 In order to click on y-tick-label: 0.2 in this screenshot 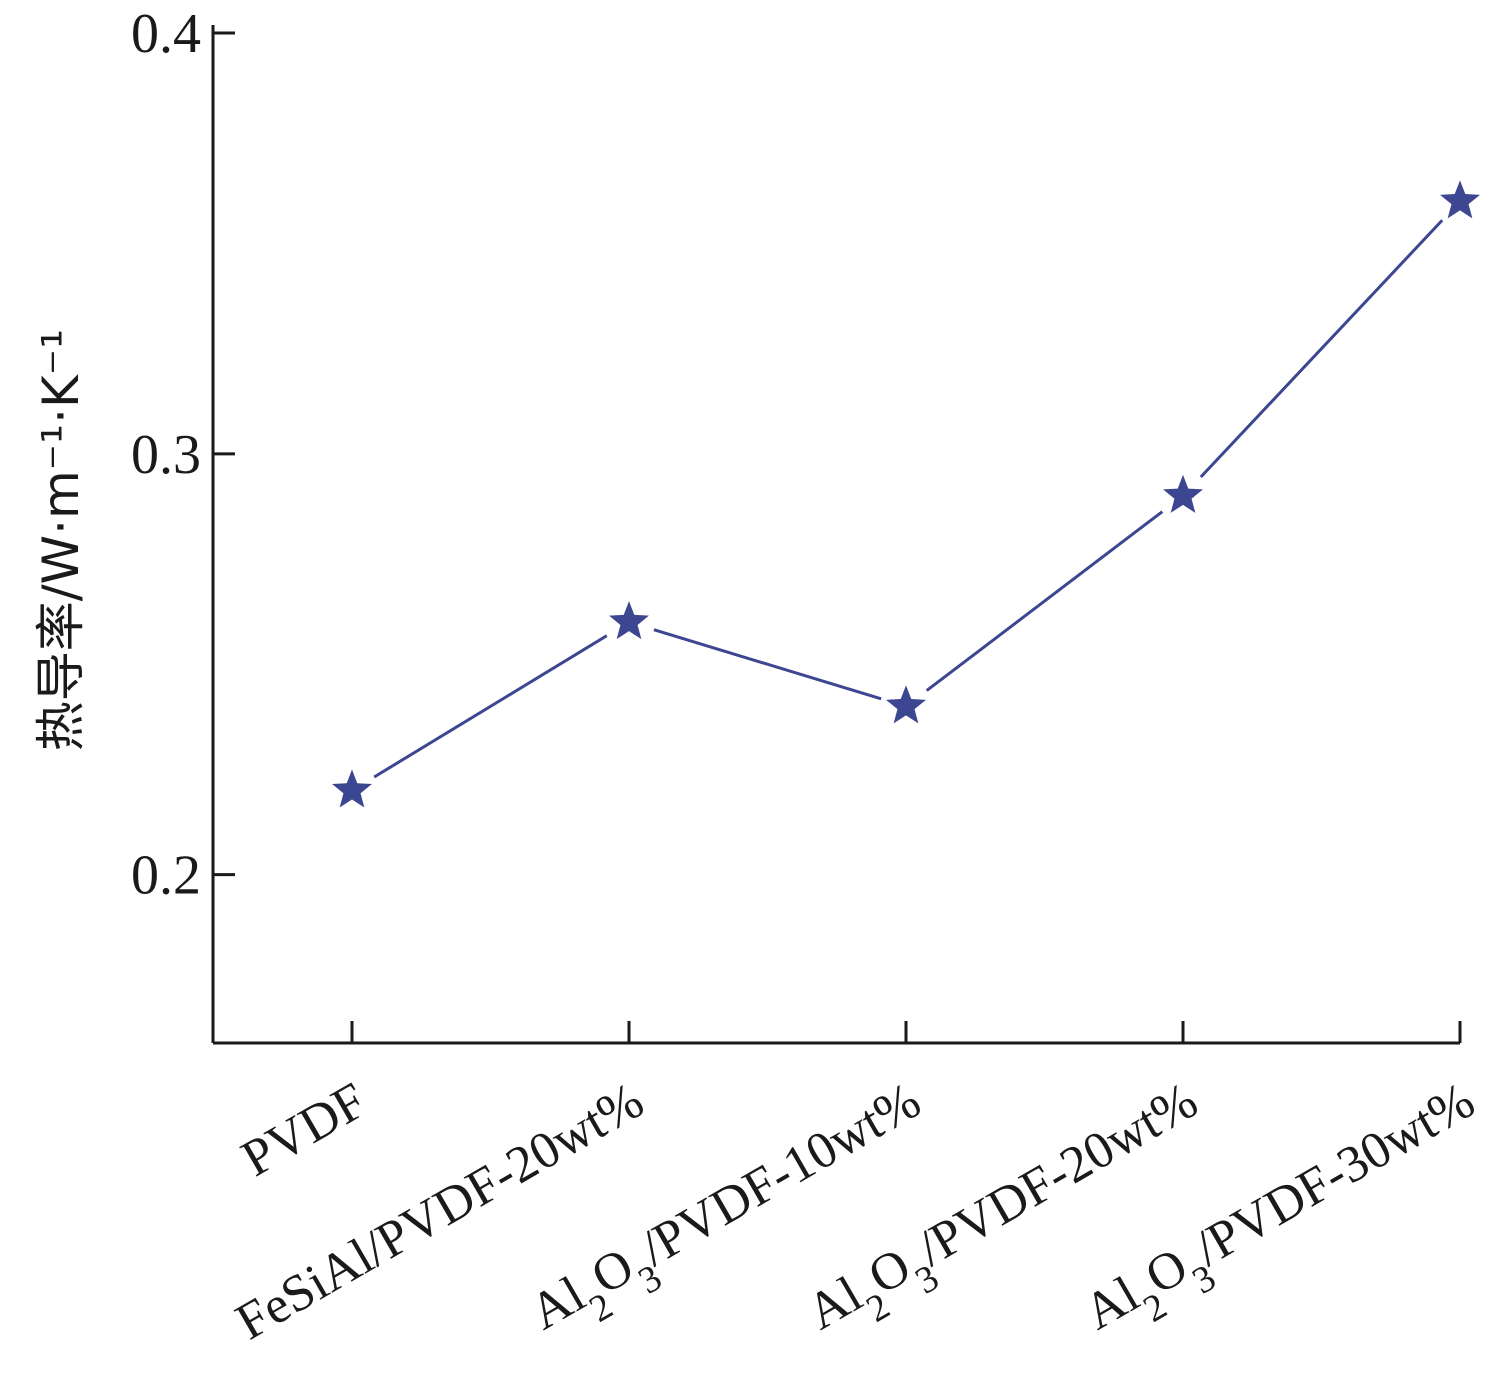, I will do `click(166, 876)`.